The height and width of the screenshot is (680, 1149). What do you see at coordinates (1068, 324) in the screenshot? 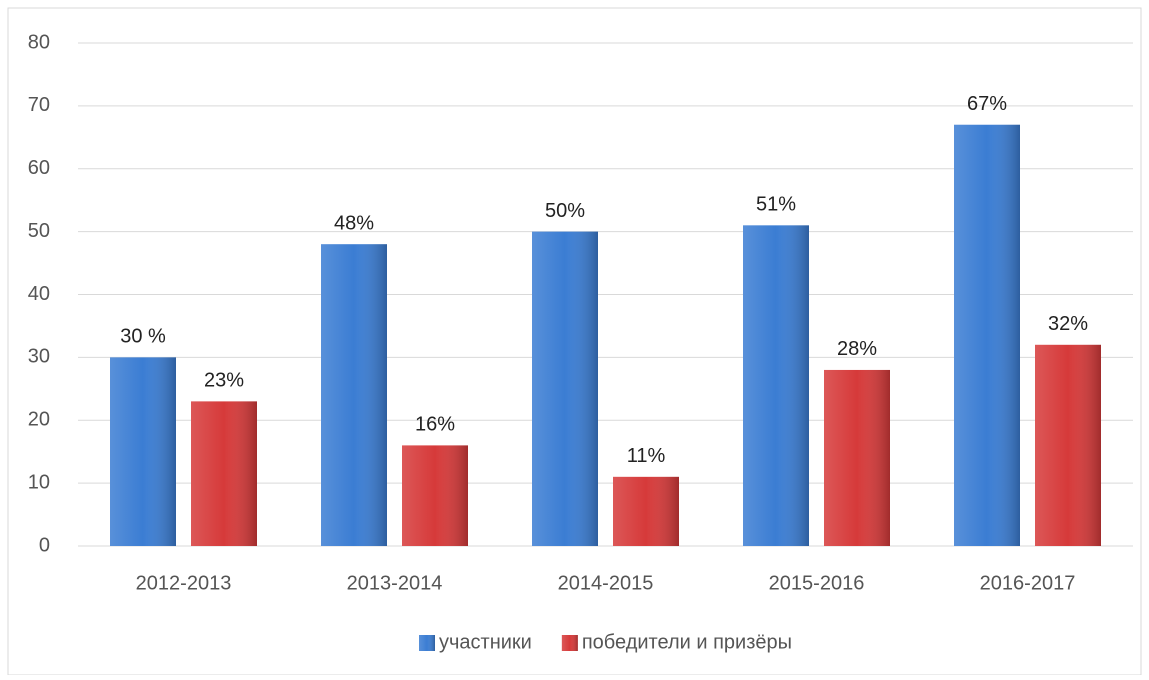
I see `value-label: 32%` at bounding box center [1068, 324].